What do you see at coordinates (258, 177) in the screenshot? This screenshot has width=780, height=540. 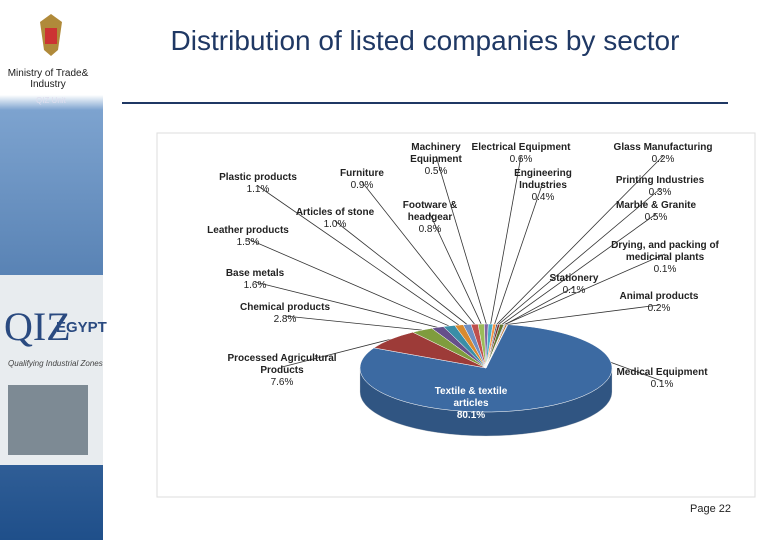 I see `category-name: Plastic products` at bounding box center [258, 177].